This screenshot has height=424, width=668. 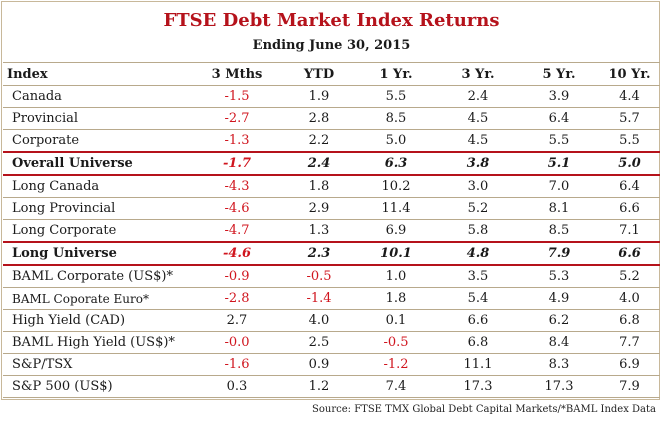 I want to click on table-row: Canada -1.5 1.9 5.5 2.4 3.9 4.4, so click(x=331, y=96).